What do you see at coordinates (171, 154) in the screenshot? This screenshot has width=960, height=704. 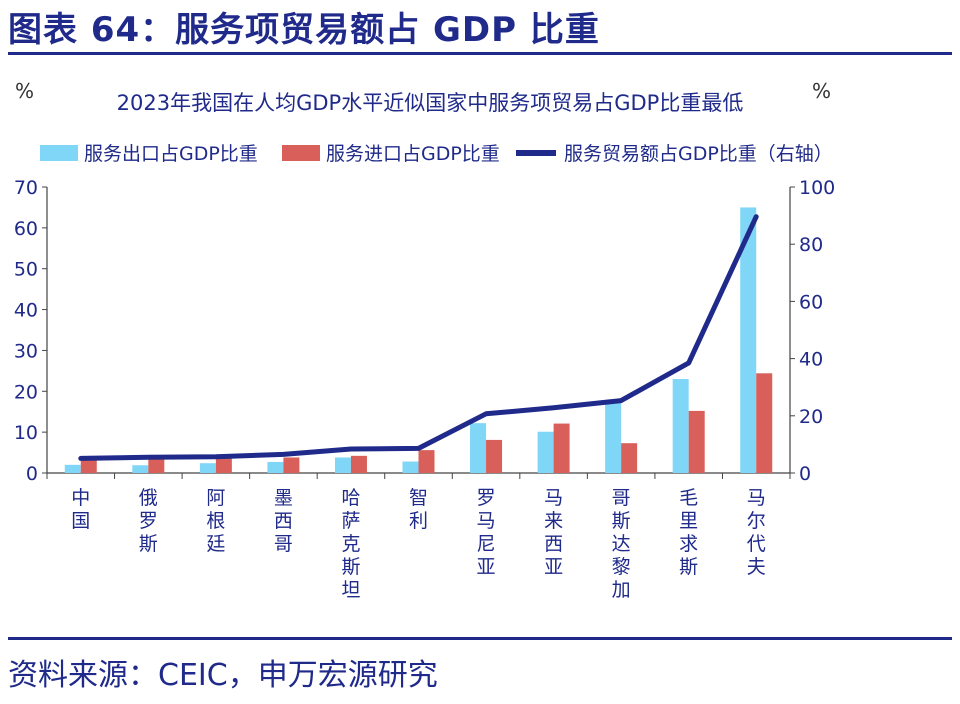 I see `legend-label-export: 服务出口占GDP比重` at bounding box center [171, 154].